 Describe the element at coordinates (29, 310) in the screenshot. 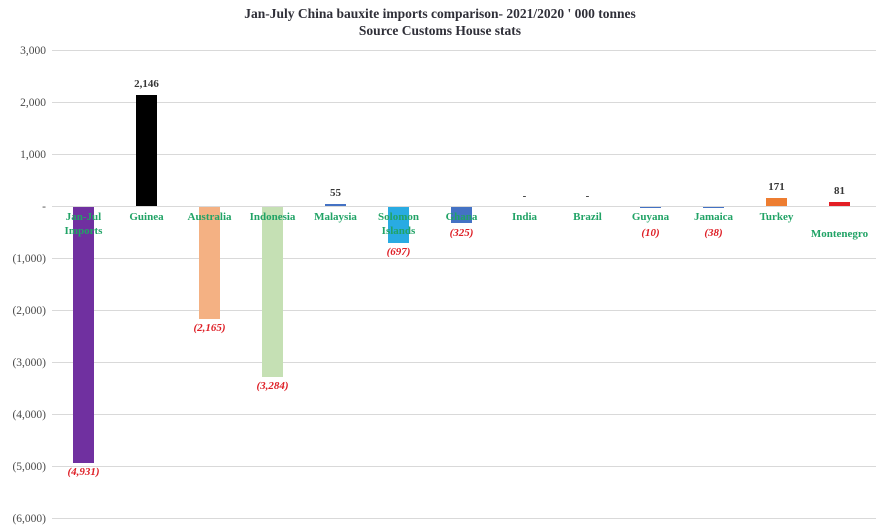

I see `y-tick-label: (2,000)` at that location.